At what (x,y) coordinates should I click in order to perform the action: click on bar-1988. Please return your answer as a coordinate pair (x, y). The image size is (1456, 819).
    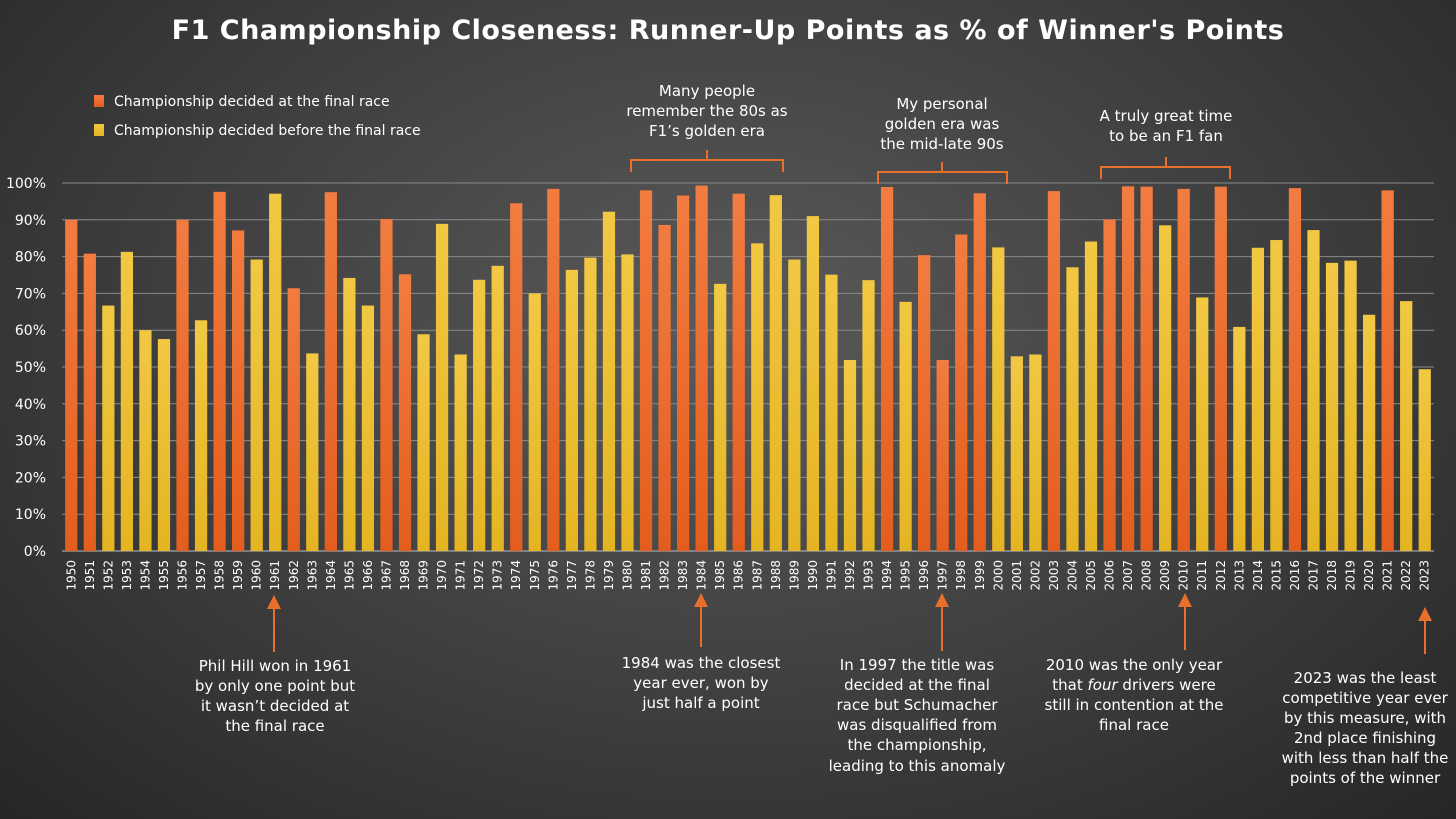
    Looking at the image, I should click on (775, 373).